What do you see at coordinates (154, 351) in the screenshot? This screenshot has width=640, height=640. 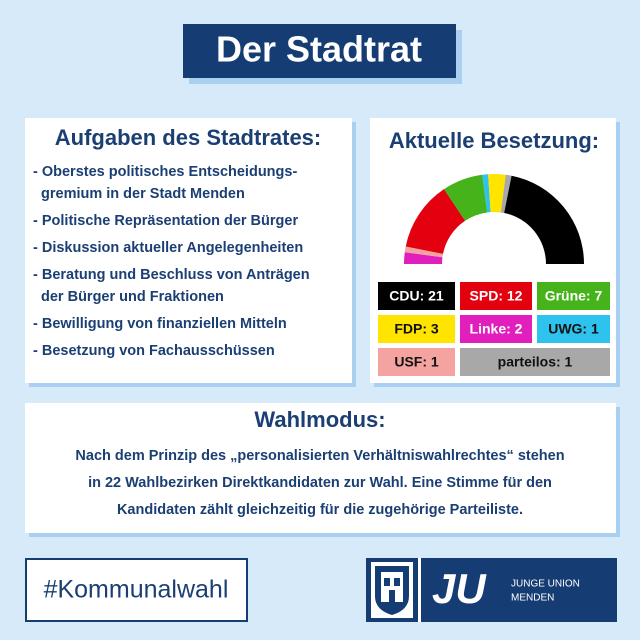 I see `task-line: - Besetzung von Fachausschüssen` at bounding box center [154, 351].